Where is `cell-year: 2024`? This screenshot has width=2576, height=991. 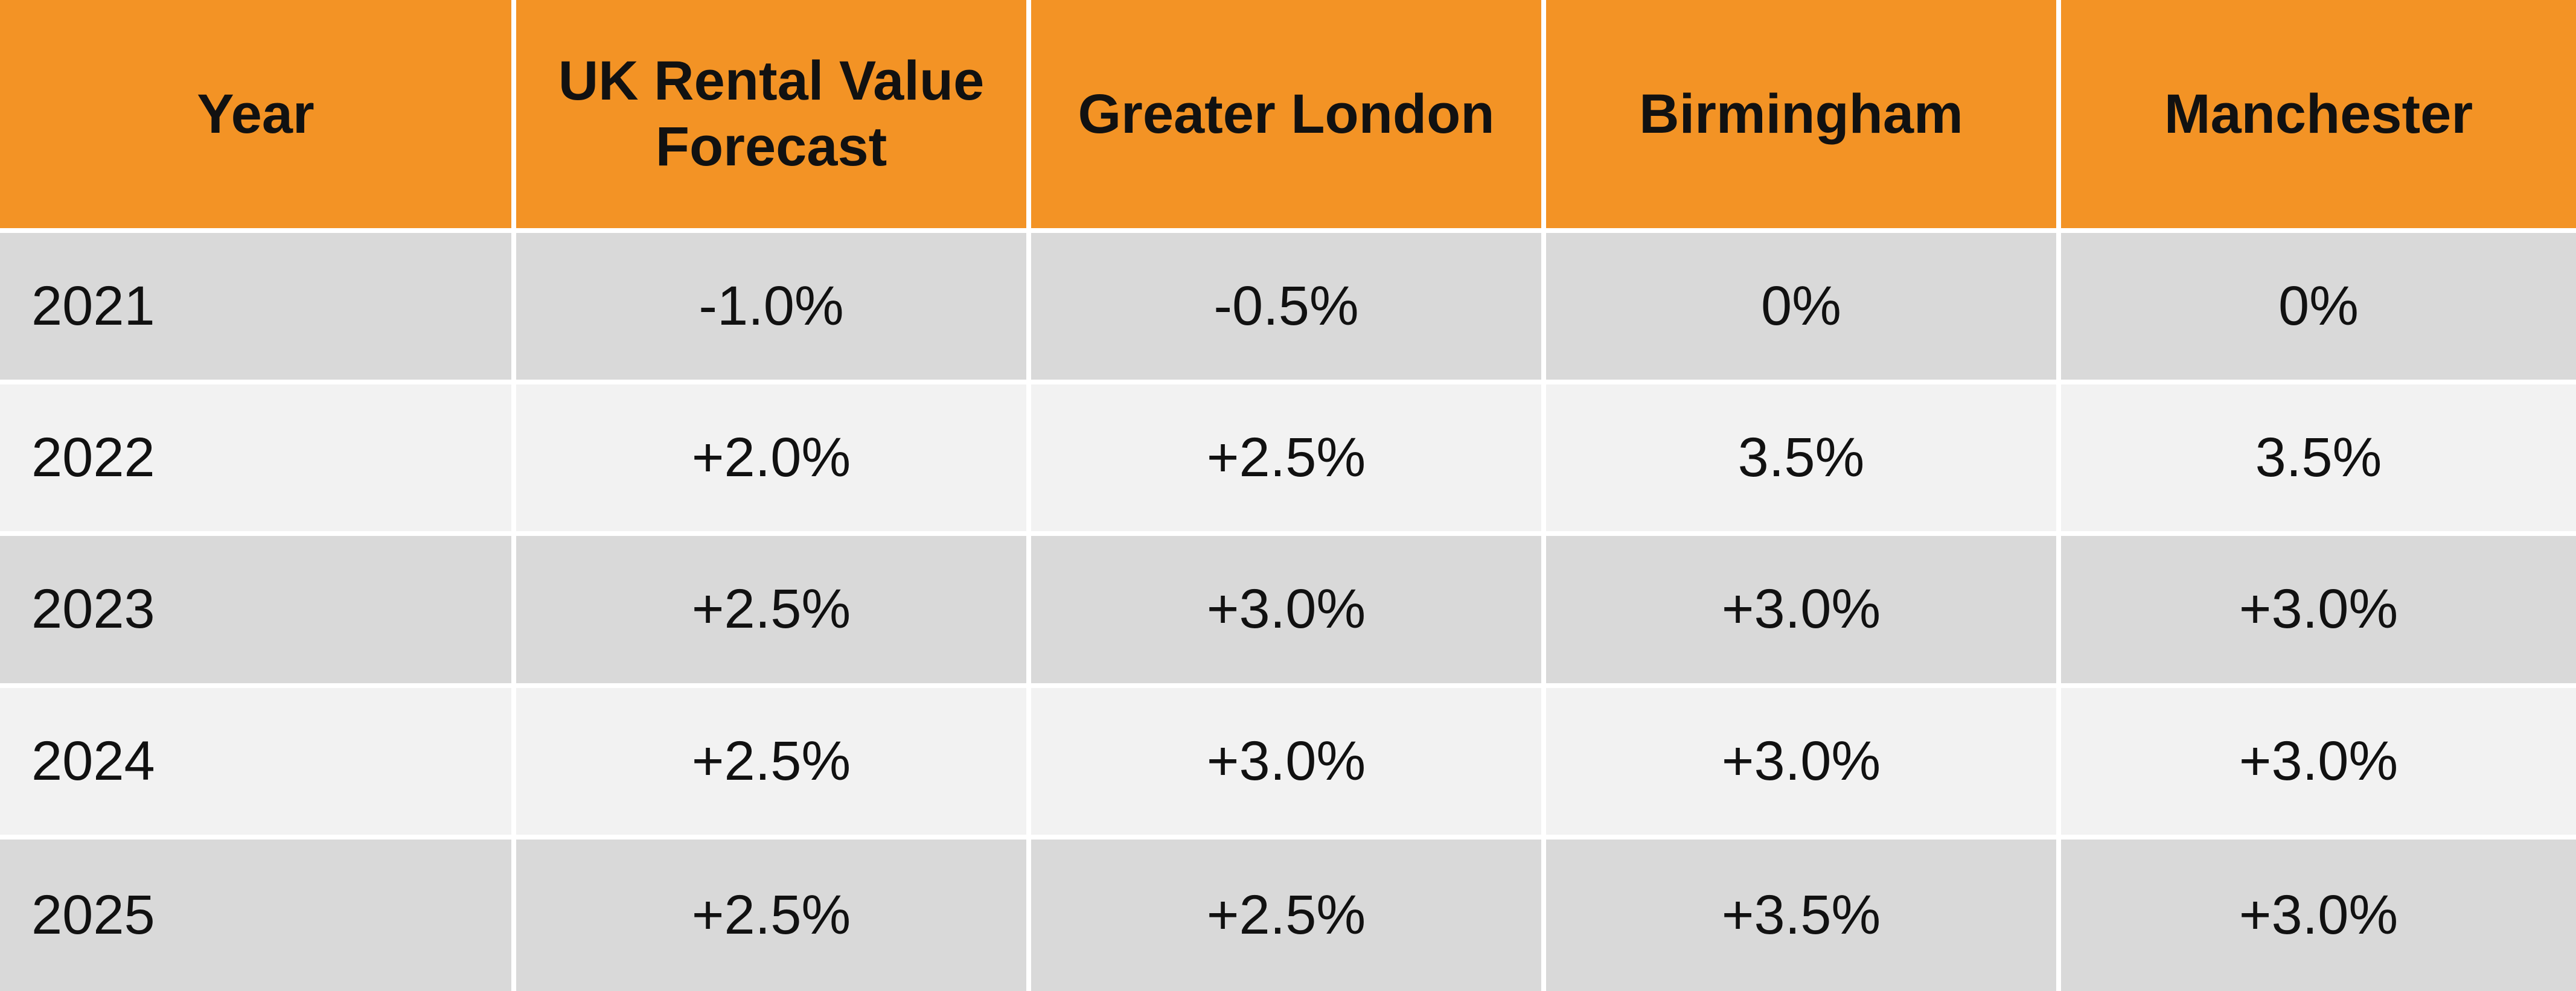 cell-year: 2024 is located at coordinates (258, 764).